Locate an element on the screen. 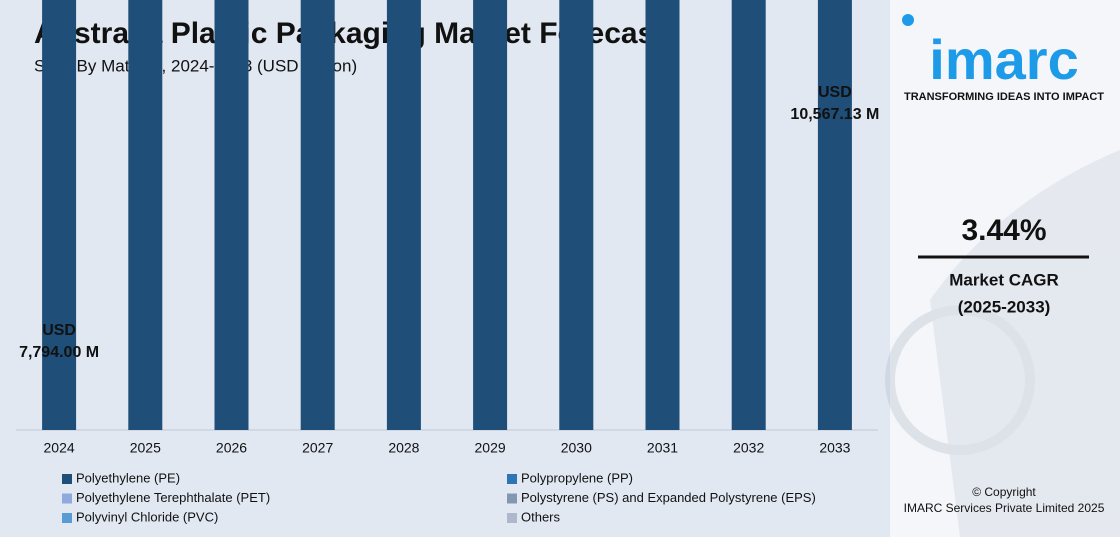 The width and height of the screenshot is (1120, 542). copyright: © Copyright is located at coordinates (1004, 492).